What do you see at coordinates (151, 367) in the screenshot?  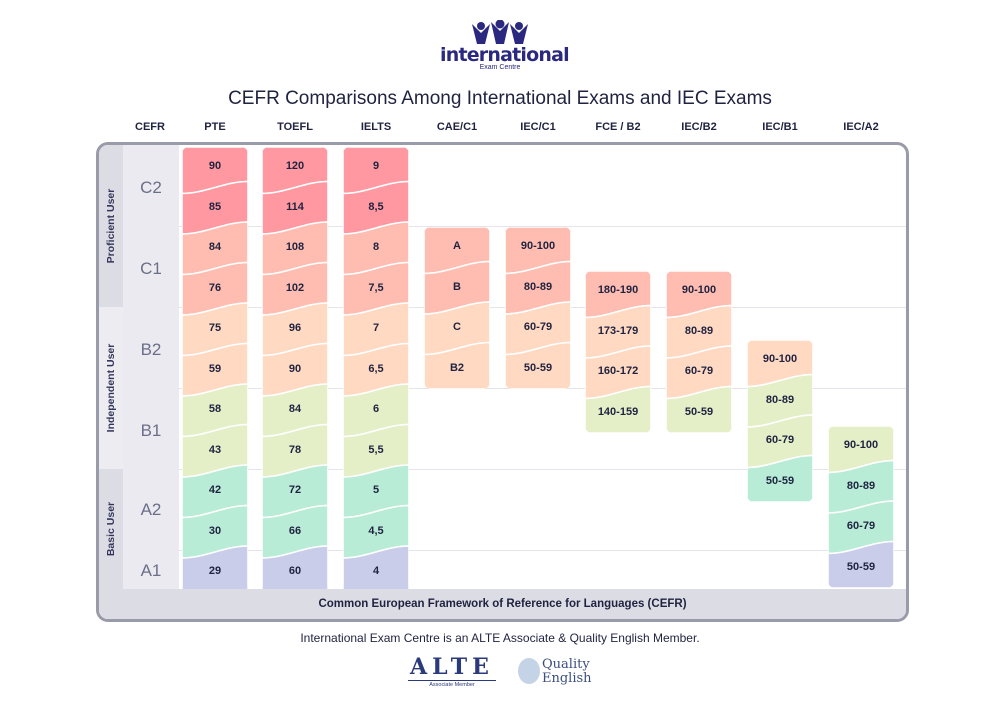 I see `cefr-level-column: C2 C1 B2 B1 A2 A1` at bounding box center [151, 367].